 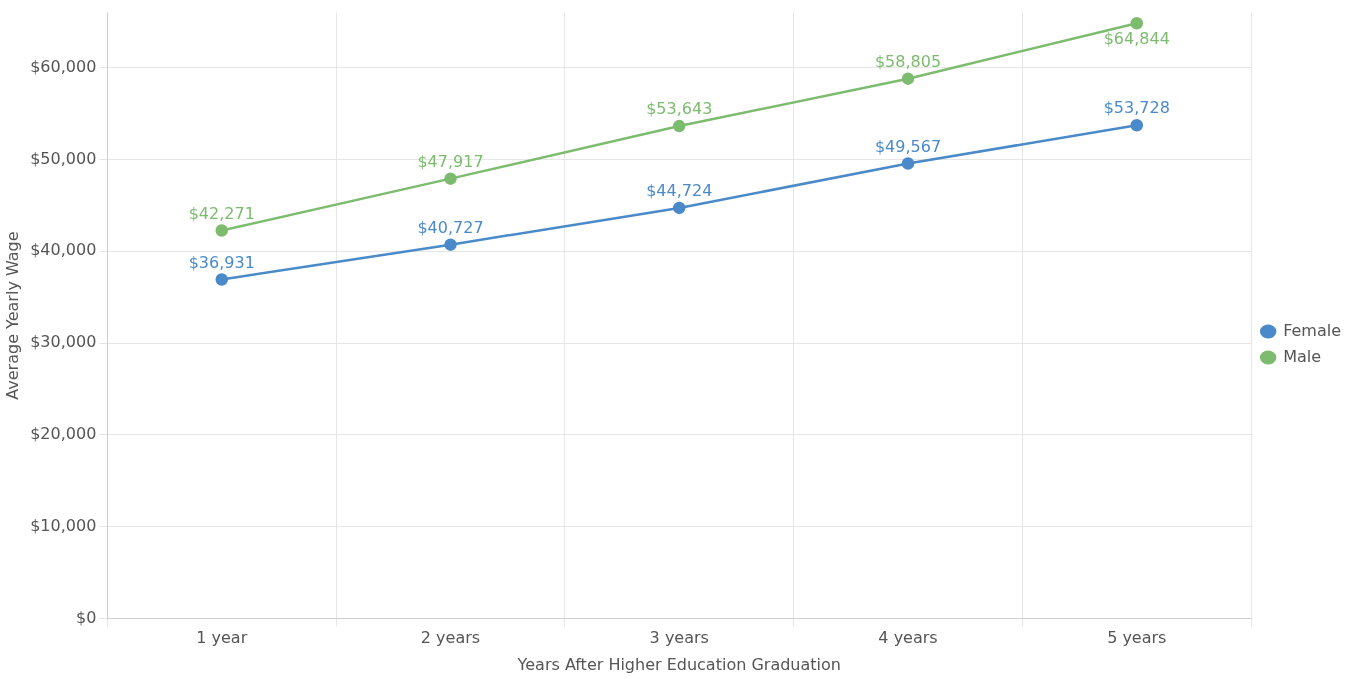 What do you see at coordinates (908, 61) in the screenshot?
I see `data-label: $58,805` at bounding box center [908, 61].